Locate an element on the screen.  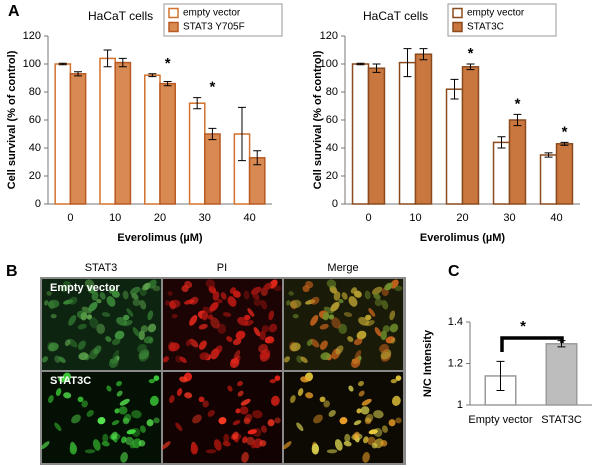
x-tick-label: 20 is located at coordinates (160, 218).